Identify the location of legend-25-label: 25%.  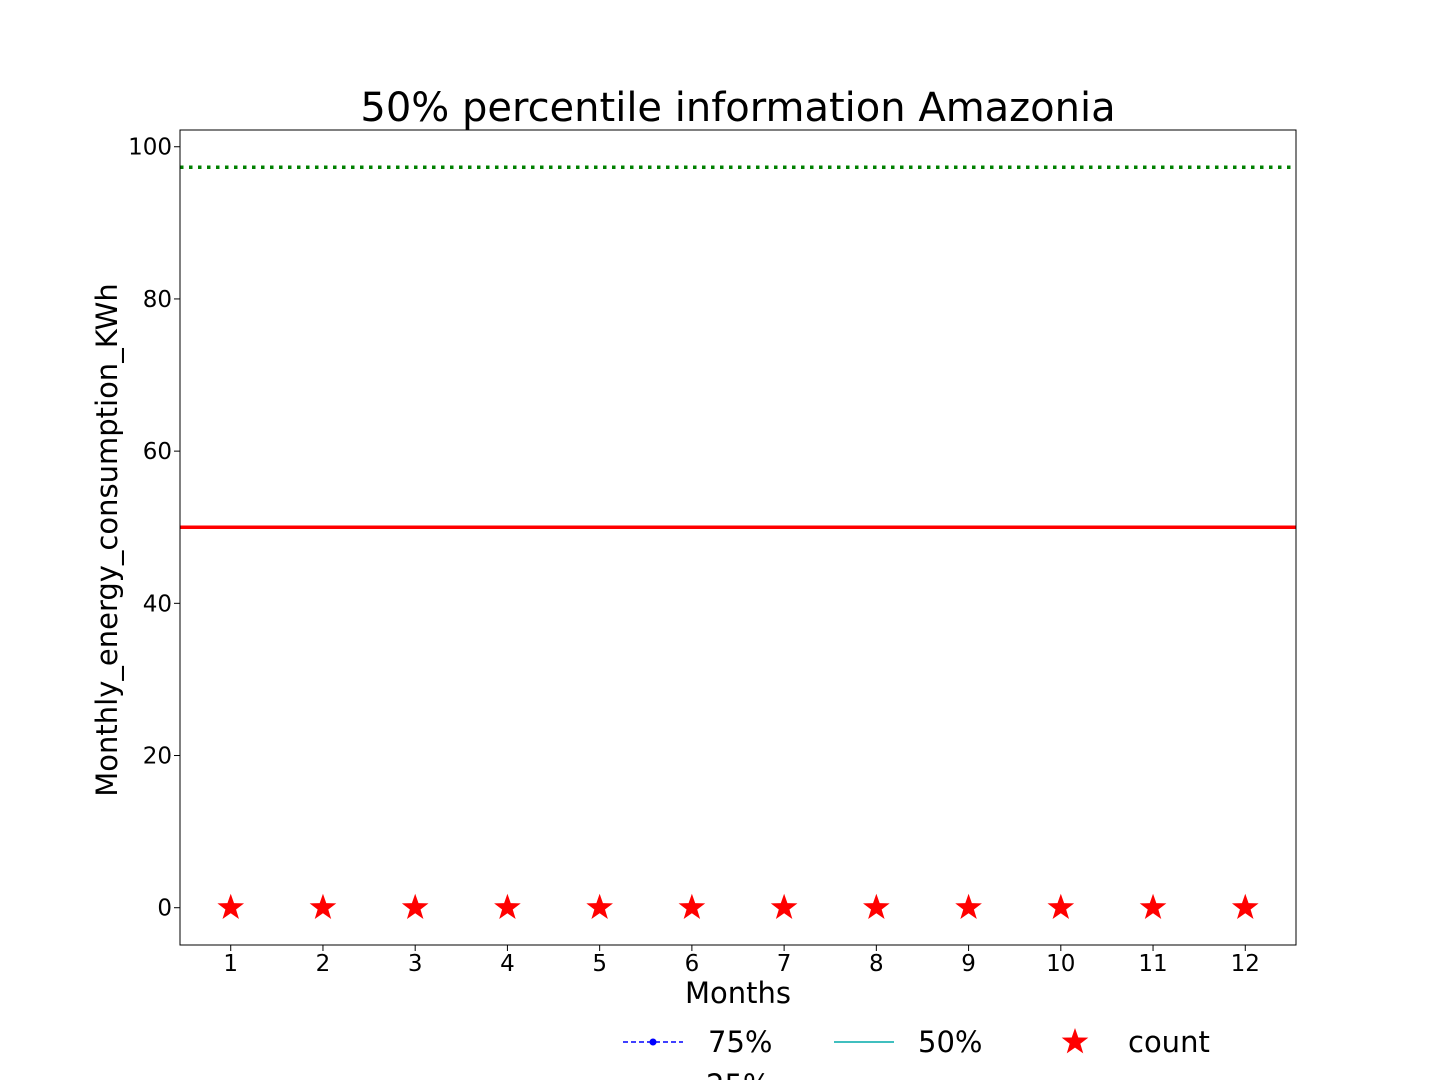
(738, 1074).